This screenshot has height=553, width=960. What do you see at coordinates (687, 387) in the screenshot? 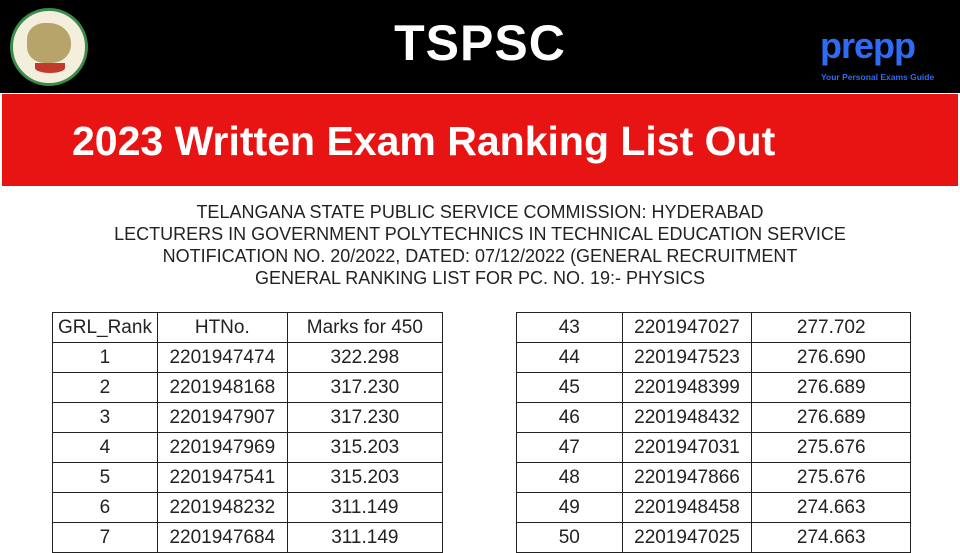
I see `cell-htno: 2201948399` at bounding box center [687, 387].